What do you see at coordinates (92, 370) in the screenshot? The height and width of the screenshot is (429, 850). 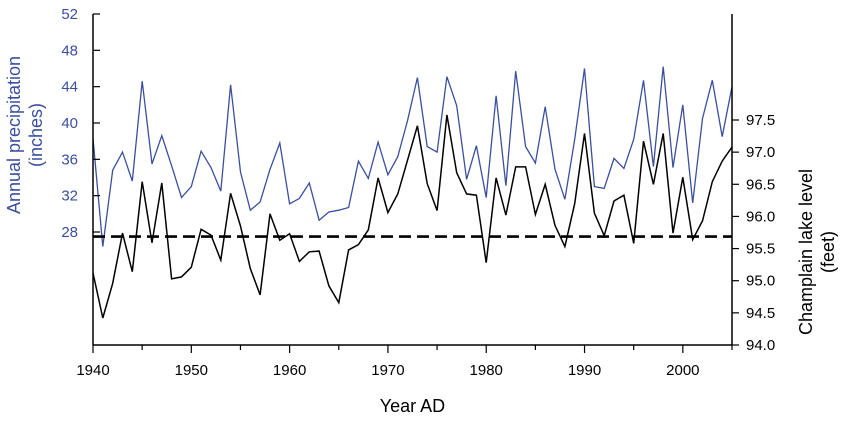 I see `x-tick-label: 1940` at bounding box center [92, 370].